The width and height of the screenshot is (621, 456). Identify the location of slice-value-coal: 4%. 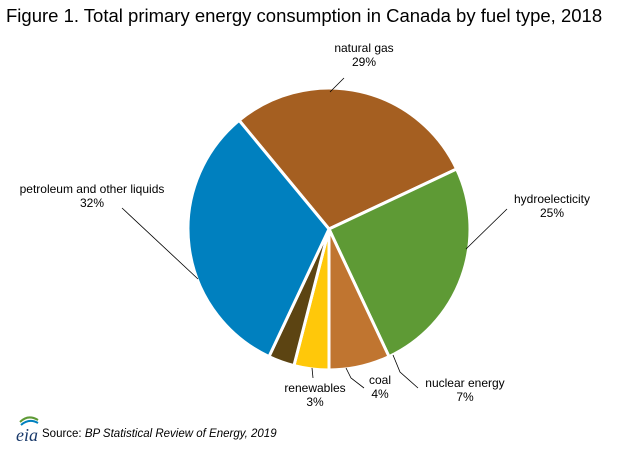
(380, 394).